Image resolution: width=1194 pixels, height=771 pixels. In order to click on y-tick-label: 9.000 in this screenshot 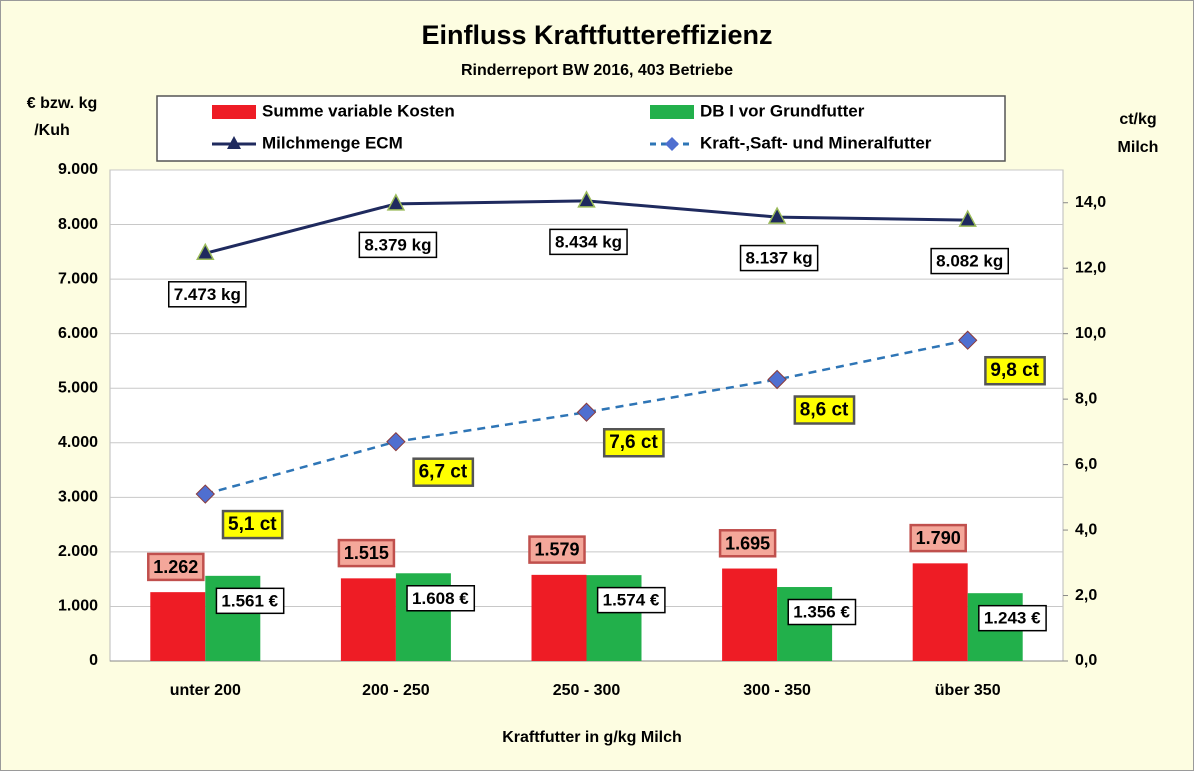, I will do `click(78, 169)`.